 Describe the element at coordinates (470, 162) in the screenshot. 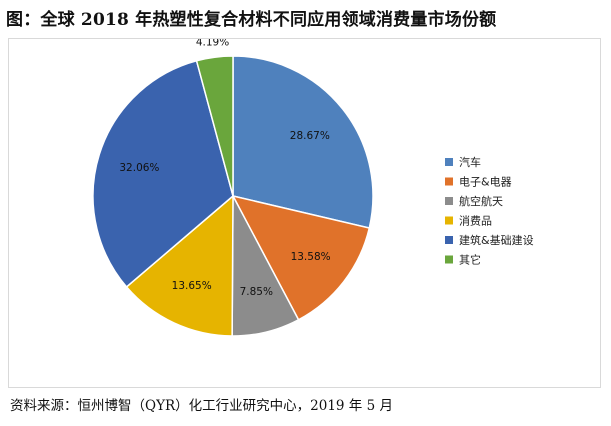

I see `legend-label: 汽车` at that location.